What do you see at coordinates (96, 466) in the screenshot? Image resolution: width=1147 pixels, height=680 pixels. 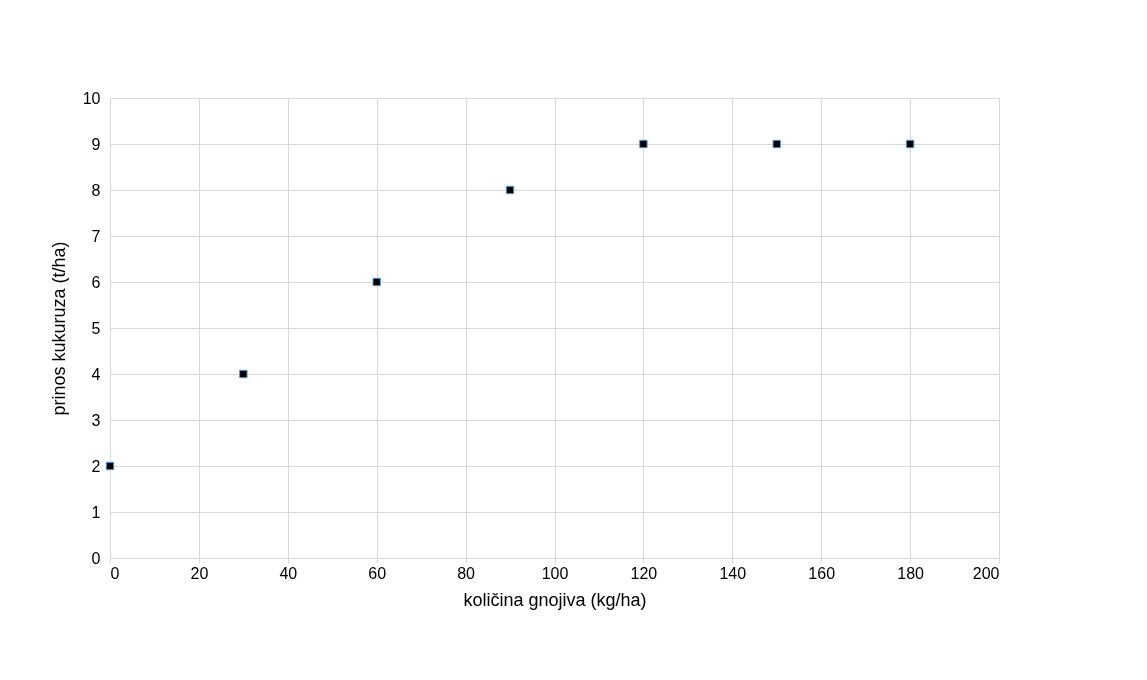 I see `y-tick-label: 2` at bounding box center [96, 466].